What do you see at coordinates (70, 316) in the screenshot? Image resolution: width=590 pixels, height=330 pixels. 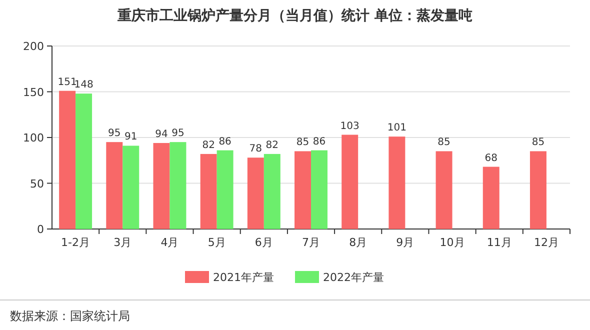 I see `source-note: 数据来源：国家统计局` at bounding box center [70, 316].